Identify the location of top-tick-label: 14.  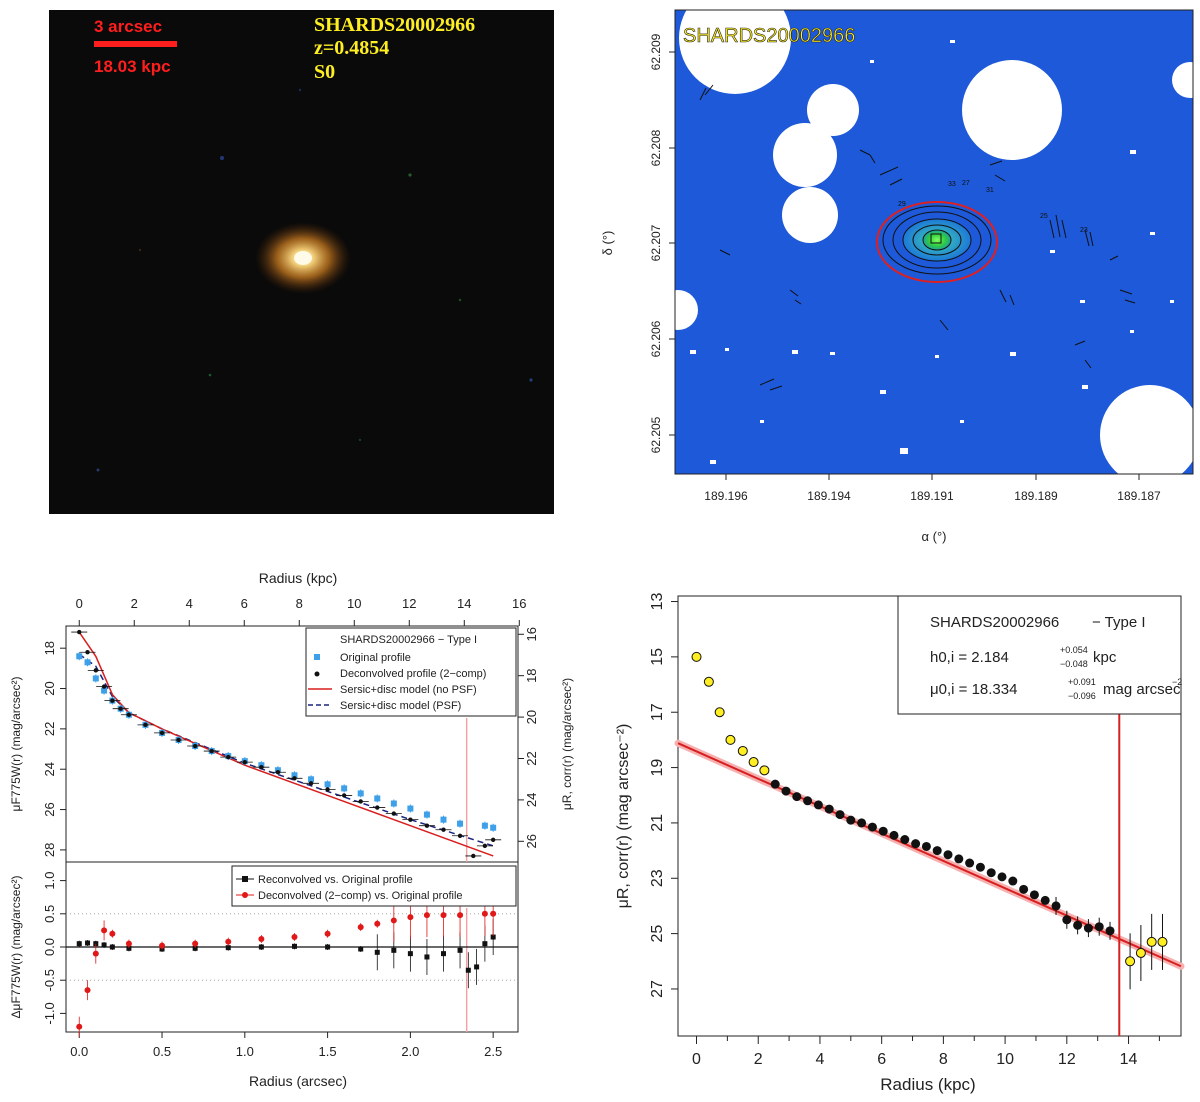
(464, 603).